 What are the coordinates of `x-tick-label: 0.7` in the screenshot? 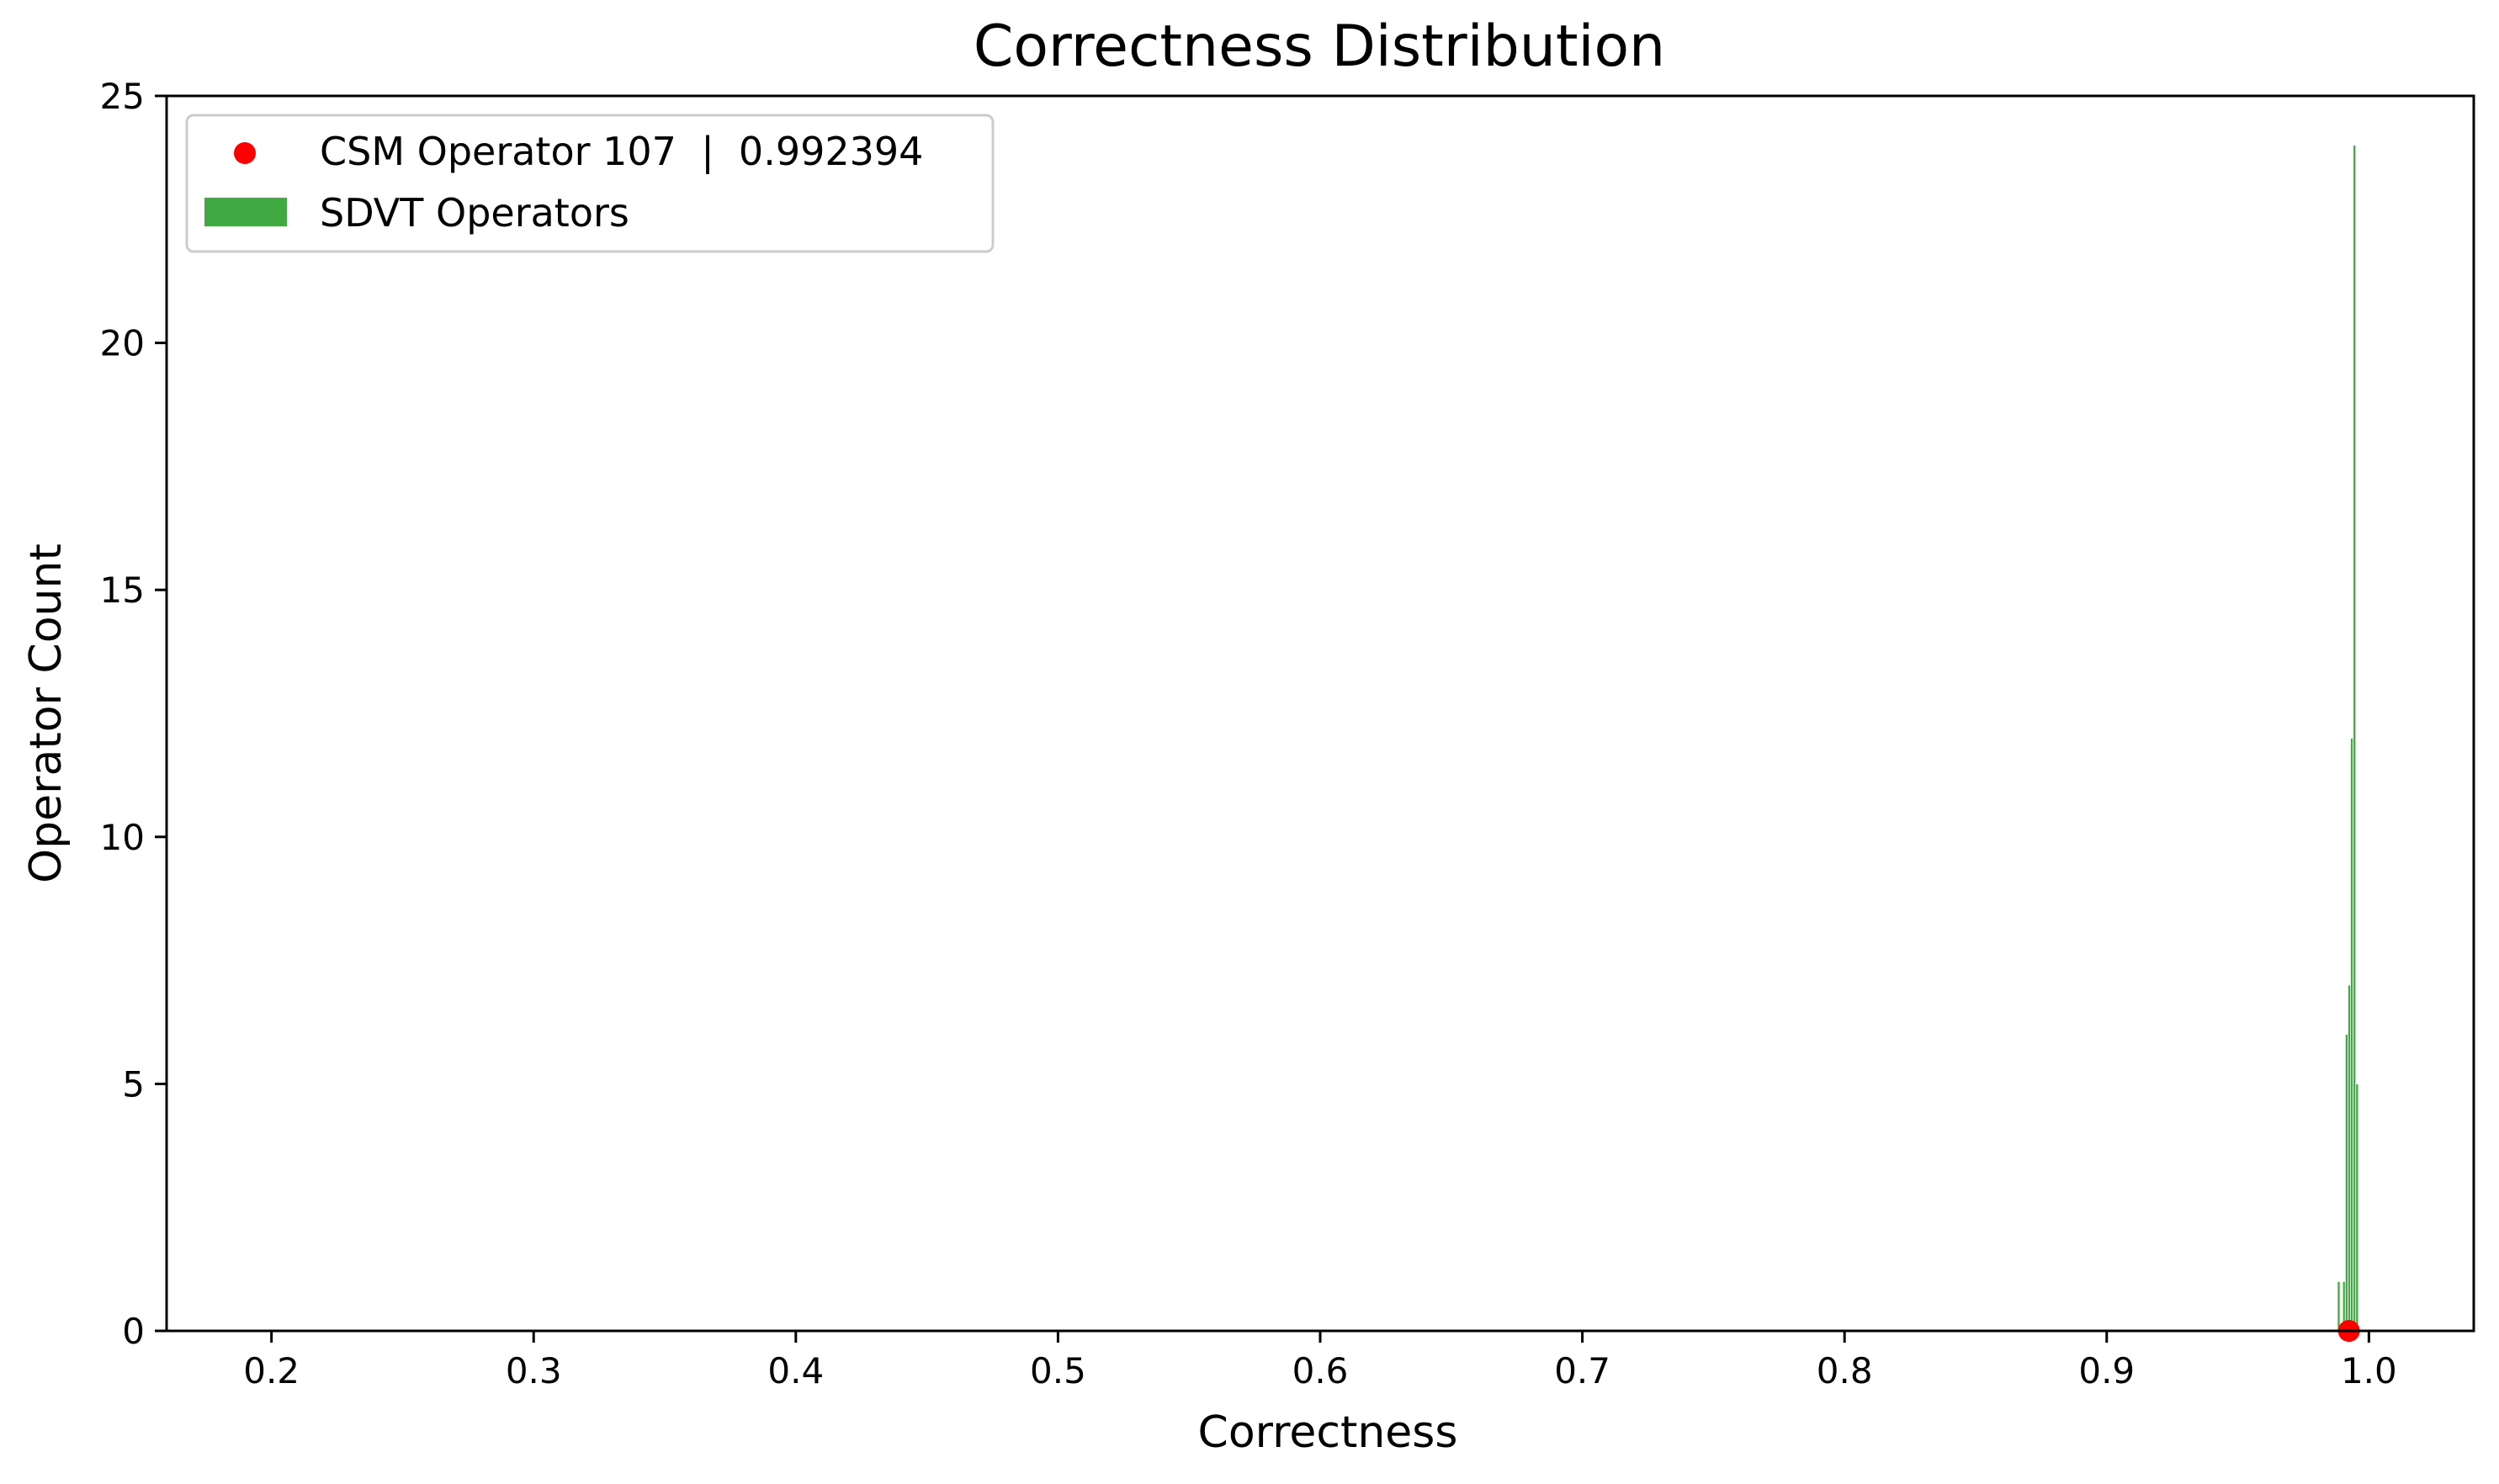 It's located at (1582, 1370).